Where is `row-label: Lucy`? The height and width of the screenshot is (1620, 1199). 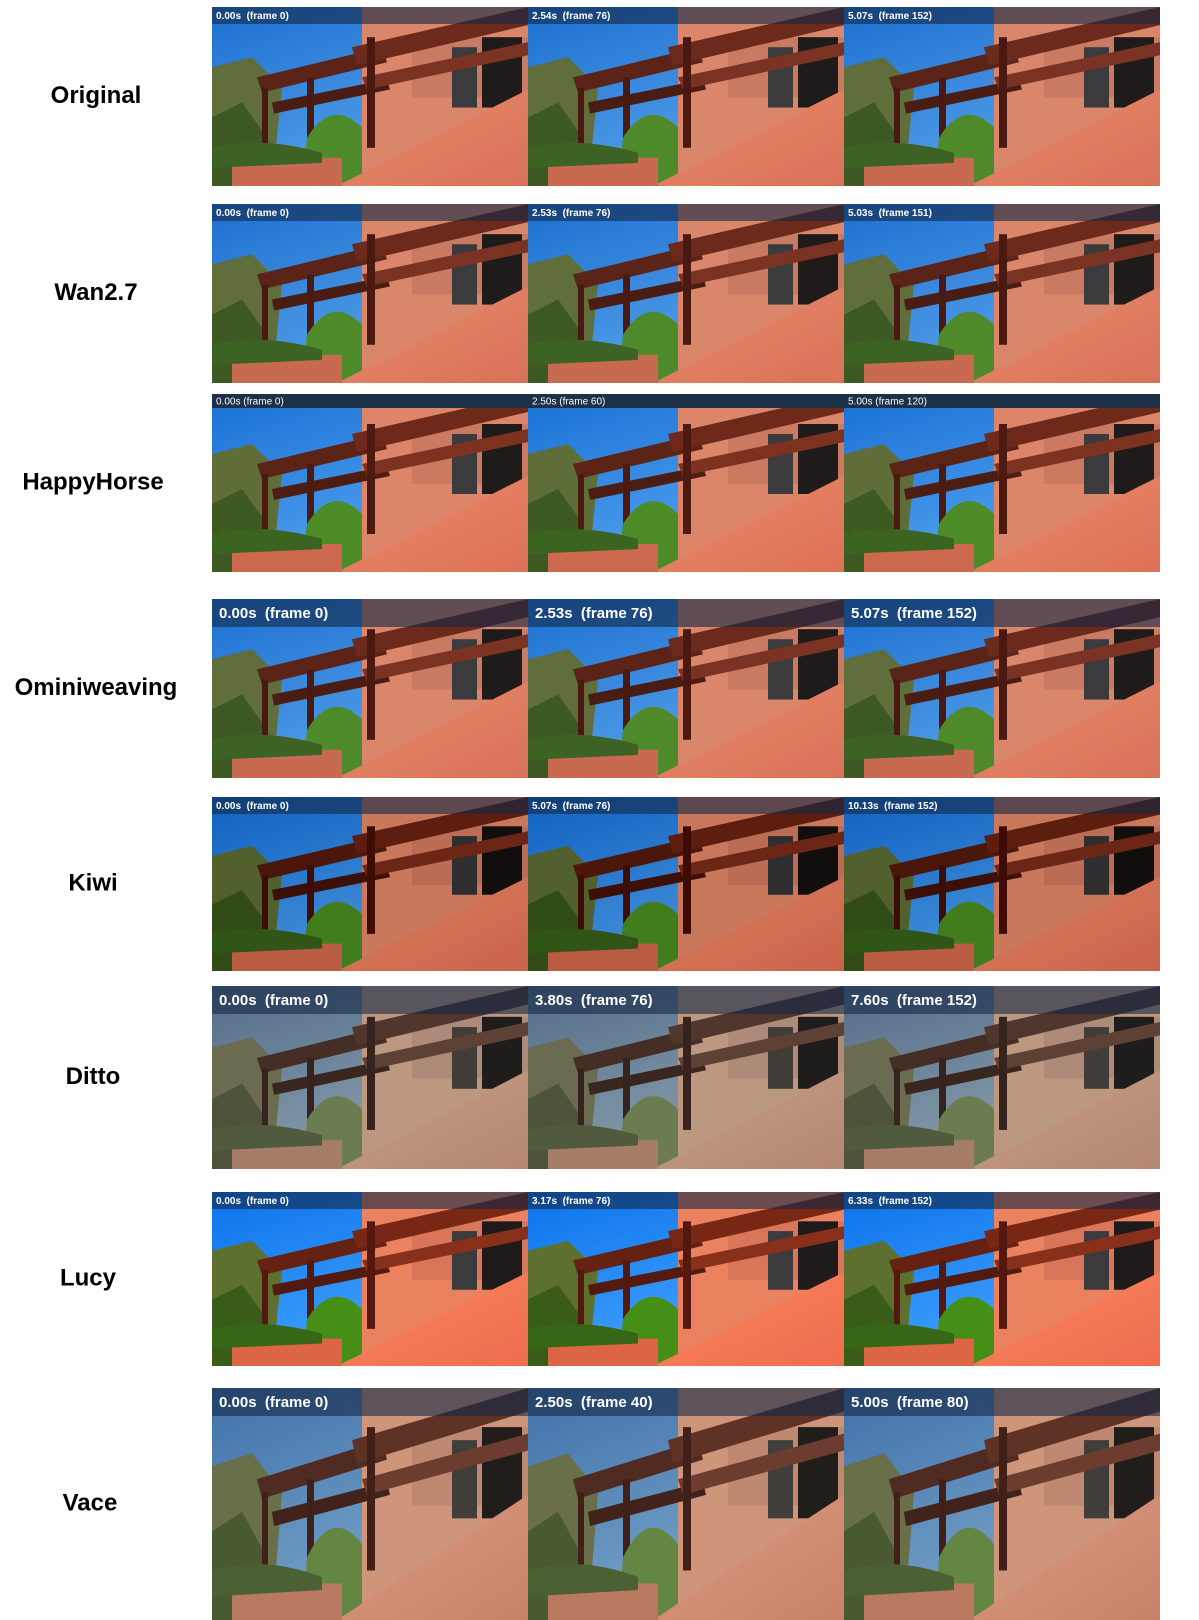
row-label: Lucy is located at coordinates (88, 1277).